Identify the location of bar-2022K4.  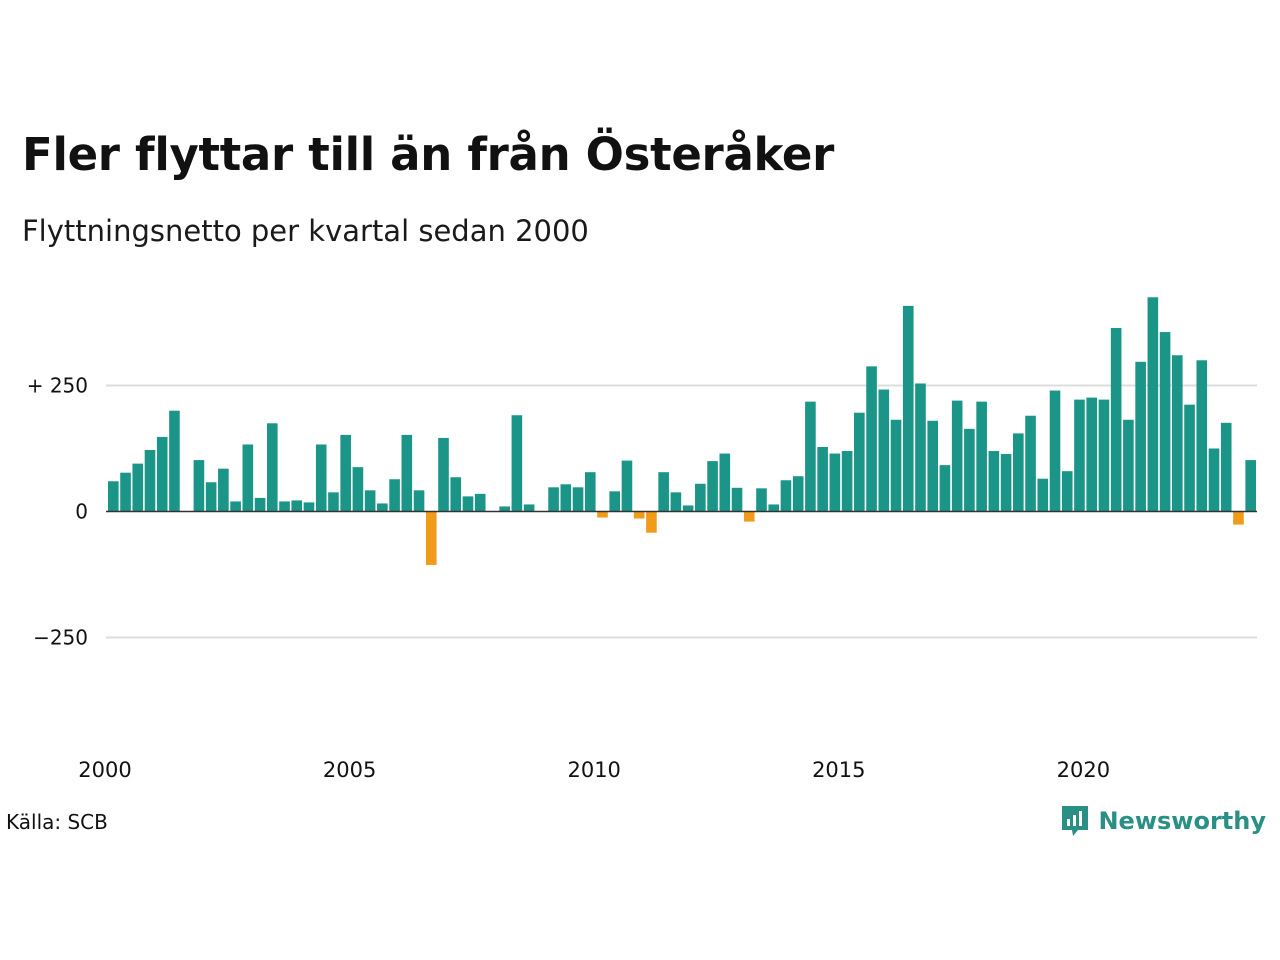
(1226, 467).